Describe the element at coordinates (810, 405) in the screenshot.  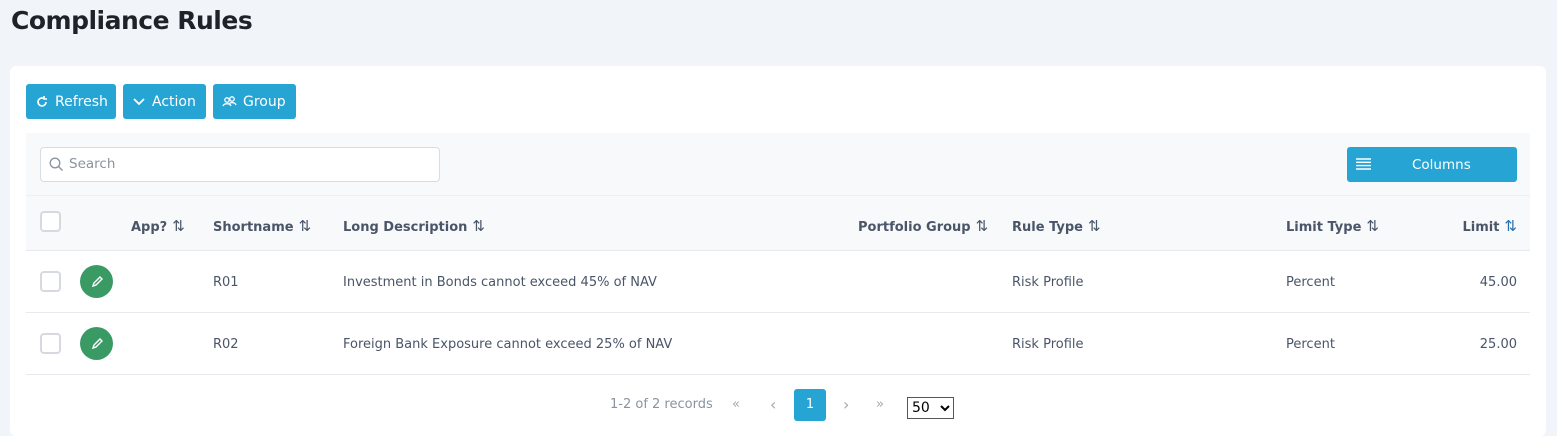
I see `page-1-button: 1` at that location.